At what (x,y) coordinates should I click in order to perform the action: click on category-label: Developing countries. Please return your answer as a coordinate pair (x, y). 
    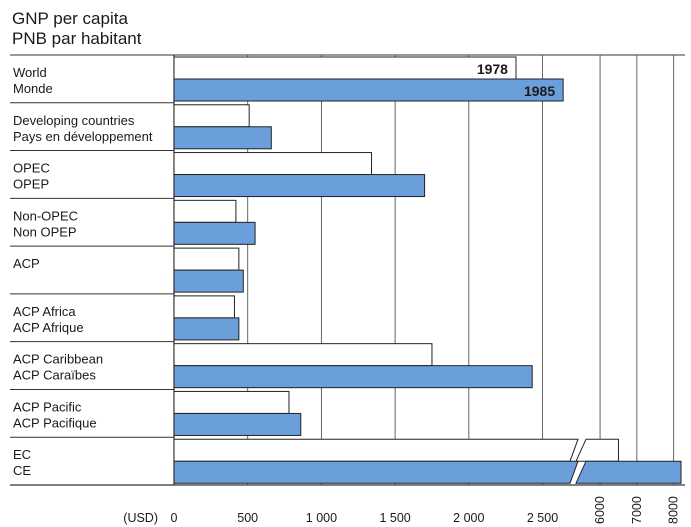
    Looking at the image, I should click on (74, 120).